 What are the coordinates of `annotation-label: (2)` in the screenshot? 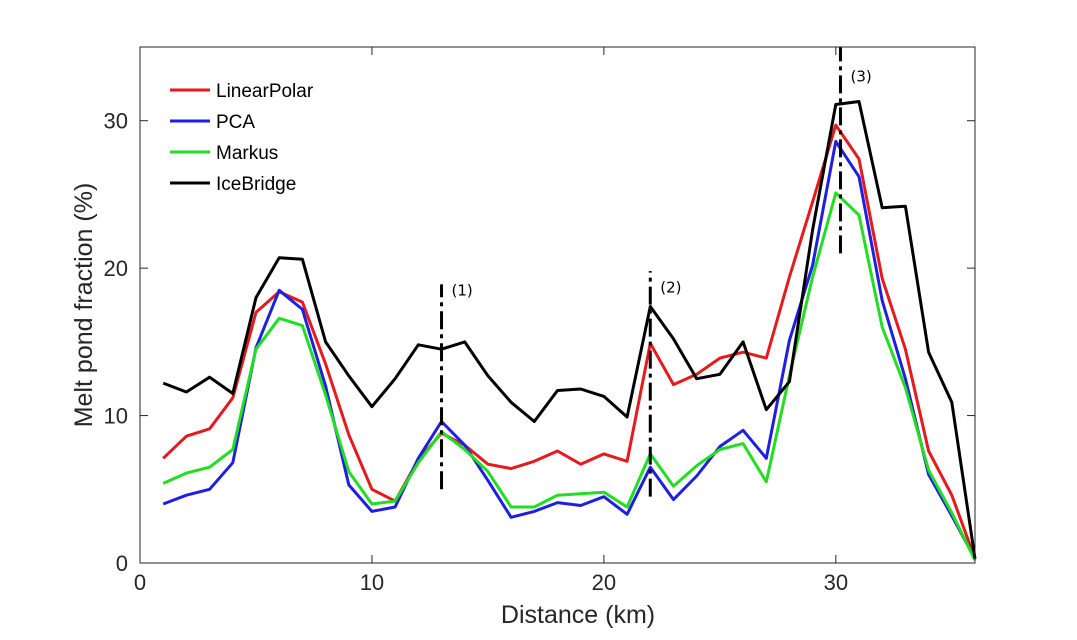 It's located at (670, 287).